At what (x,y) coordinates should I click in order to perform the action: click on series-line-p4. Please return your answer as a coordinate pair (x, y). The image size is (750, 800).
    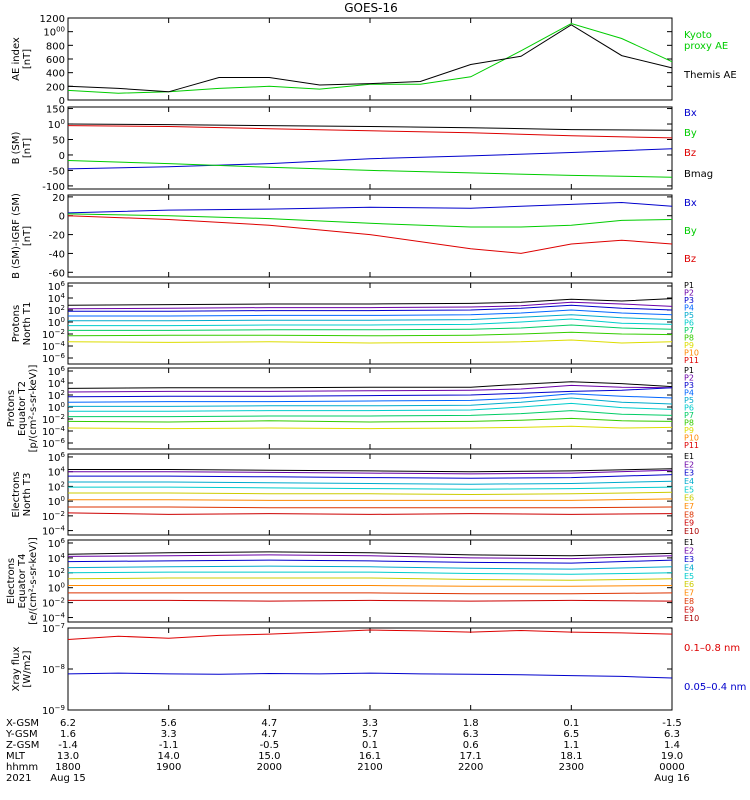
    Looking at the image, I should click on (370, 313).